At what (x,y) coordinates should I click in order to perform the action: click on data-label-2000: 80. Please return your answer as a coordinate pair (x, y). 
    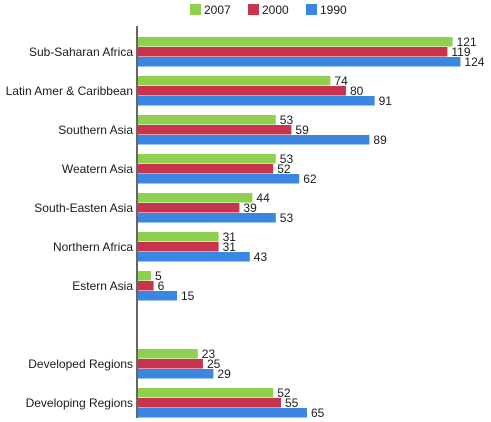
    Looking at the image, I should click on (357, 91).